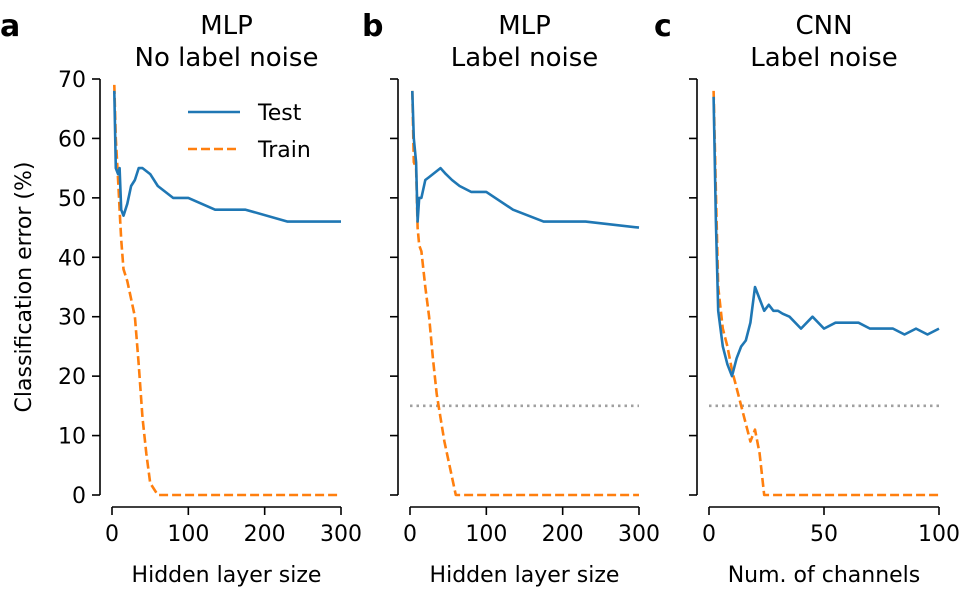 Image resolution: width=975 pixels, height=600 pixels. What do you see at coordinates (372, 26) in the screenshot?
I see `panel-letter: b` at bounding box center [372, 26].